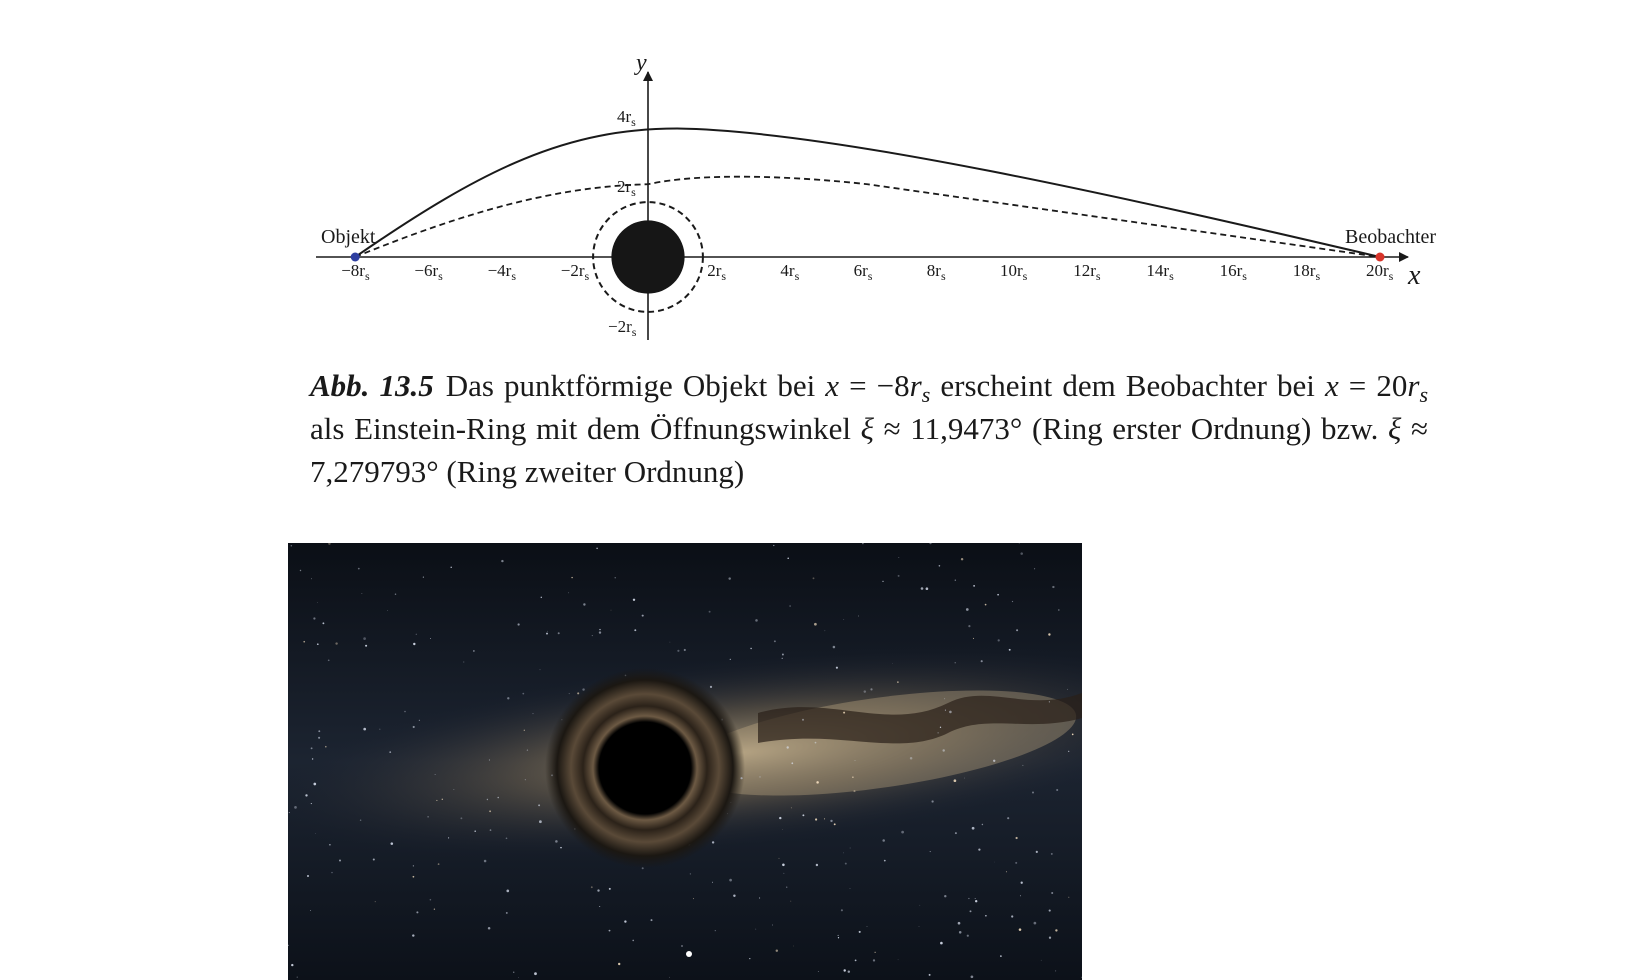  I want to click on x-tick-label: −8rs, so click(355, 272).